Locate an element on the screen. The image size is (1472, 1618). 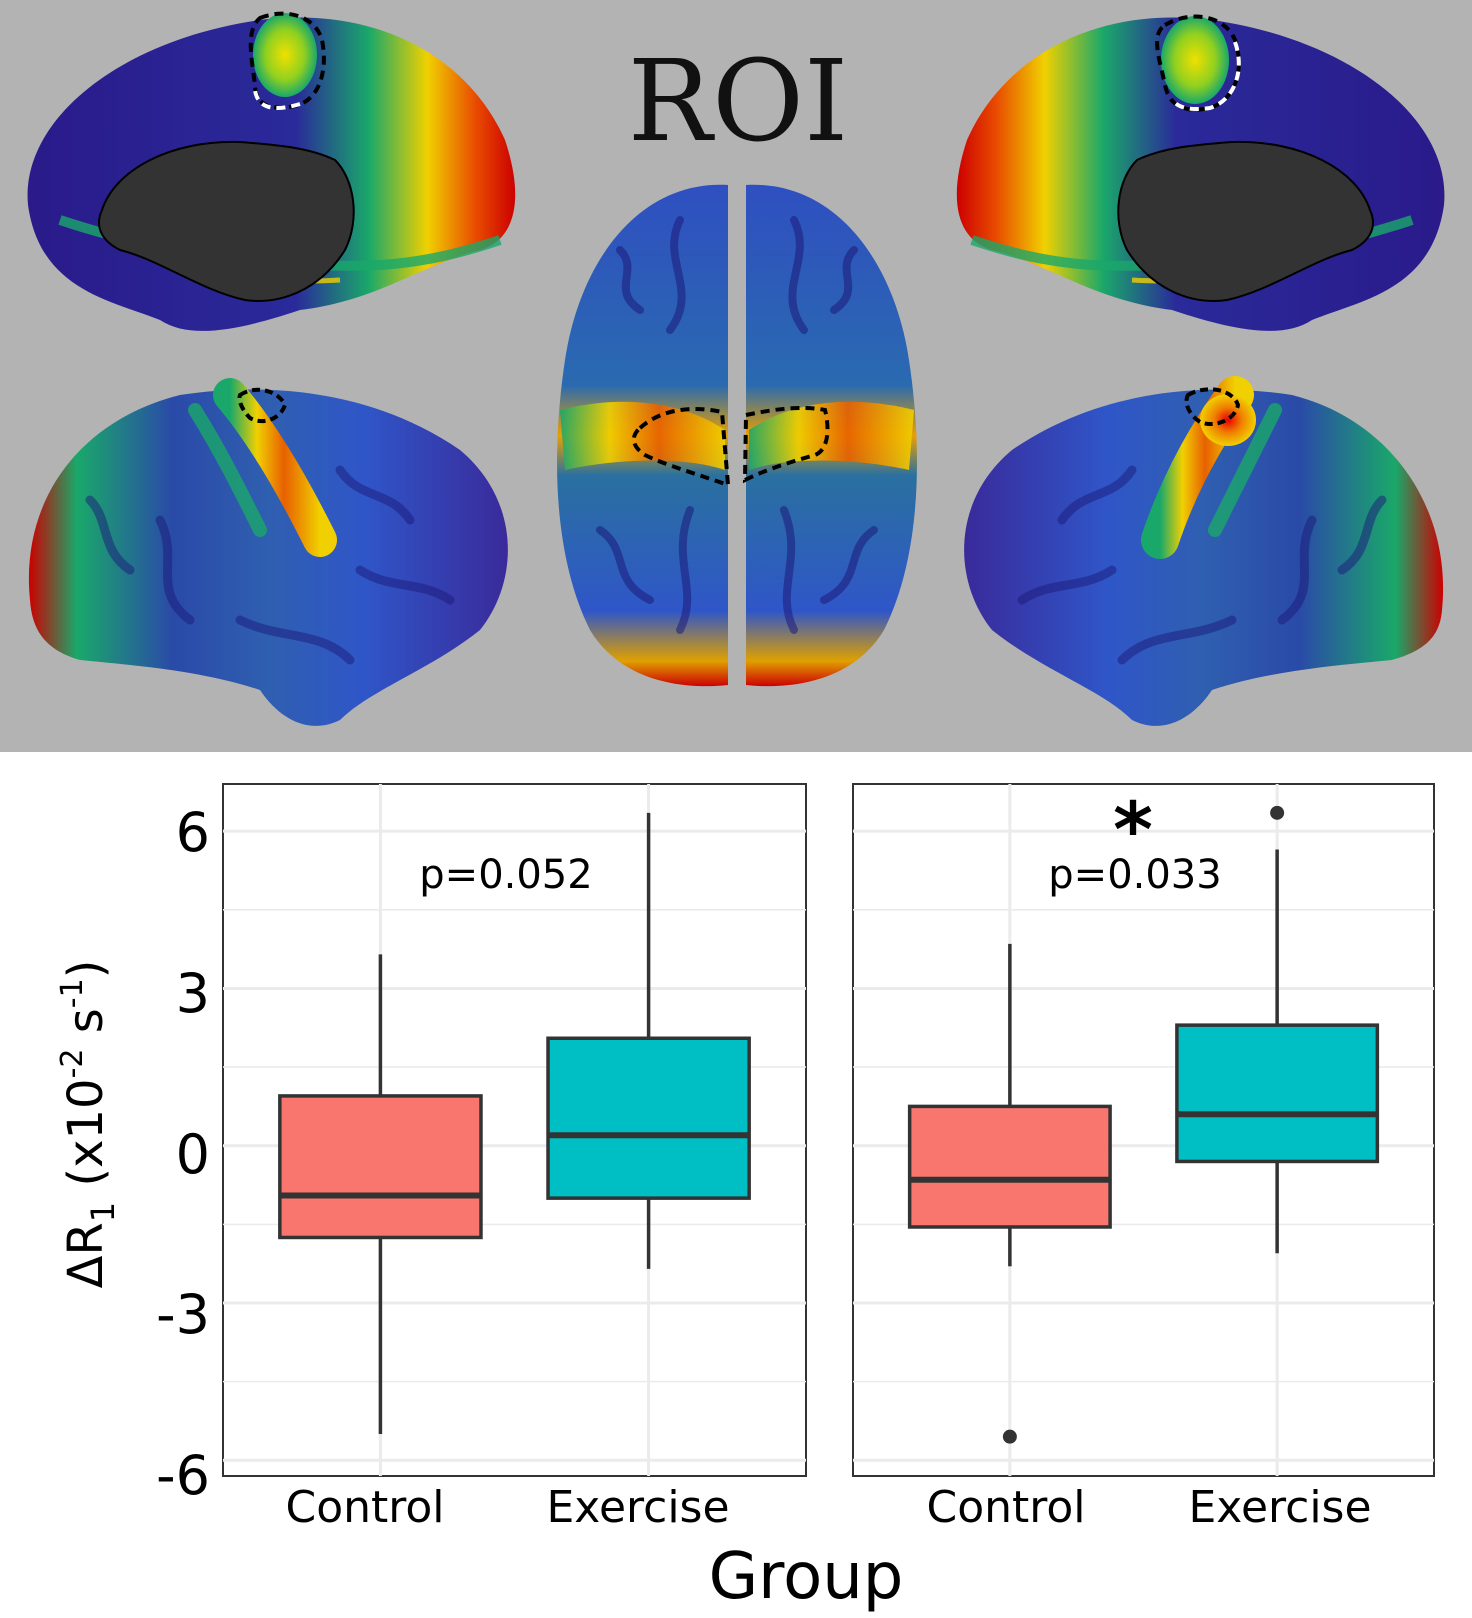
p-value-label: p=0.052 is located at coordinates (505, 875).